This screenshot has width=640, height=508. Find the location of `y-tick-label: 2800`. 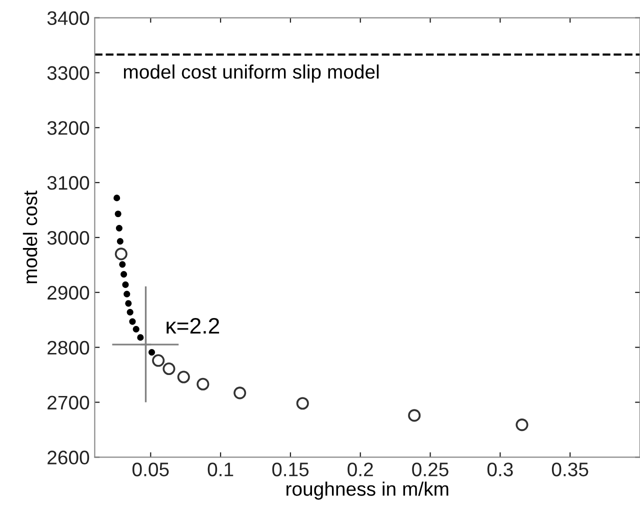

y-tick-label: 2800 is located at coordinates (69, 347).